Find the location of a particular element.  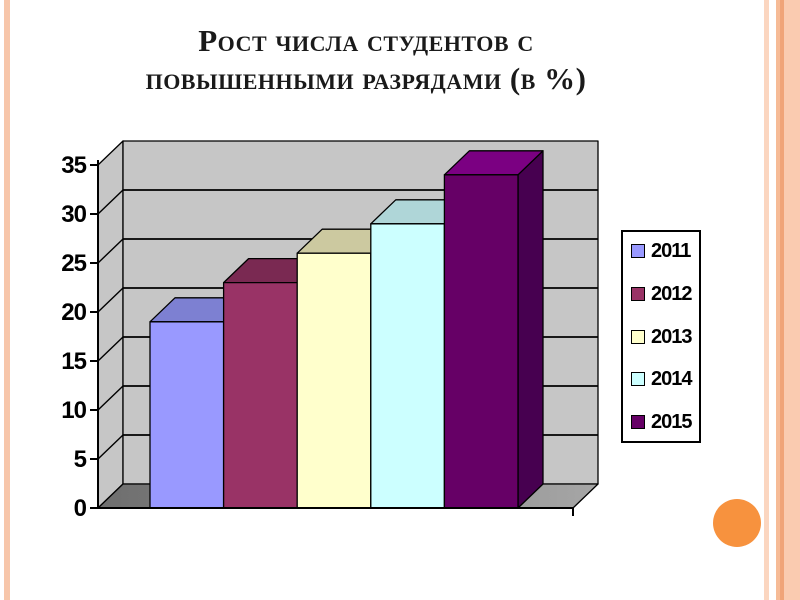

y-tick-label-0: 0 is located at coordinates (80, 508).